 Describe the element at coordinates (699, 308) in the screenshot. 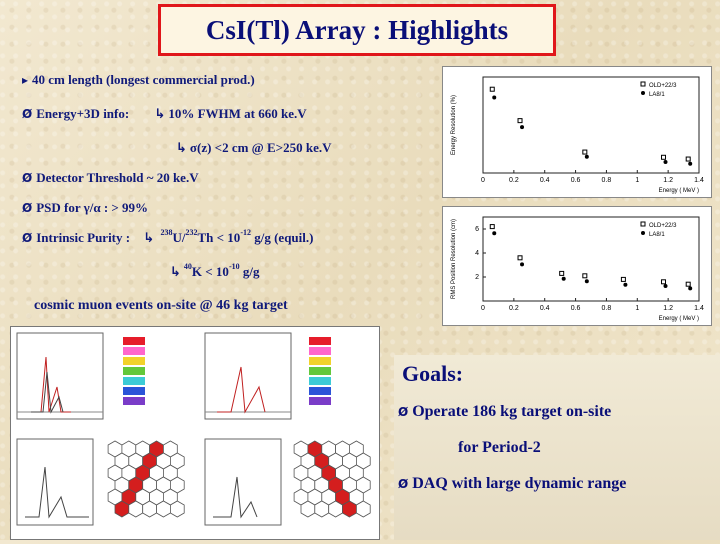

I see `x-tick-label: 1.4` at that location.